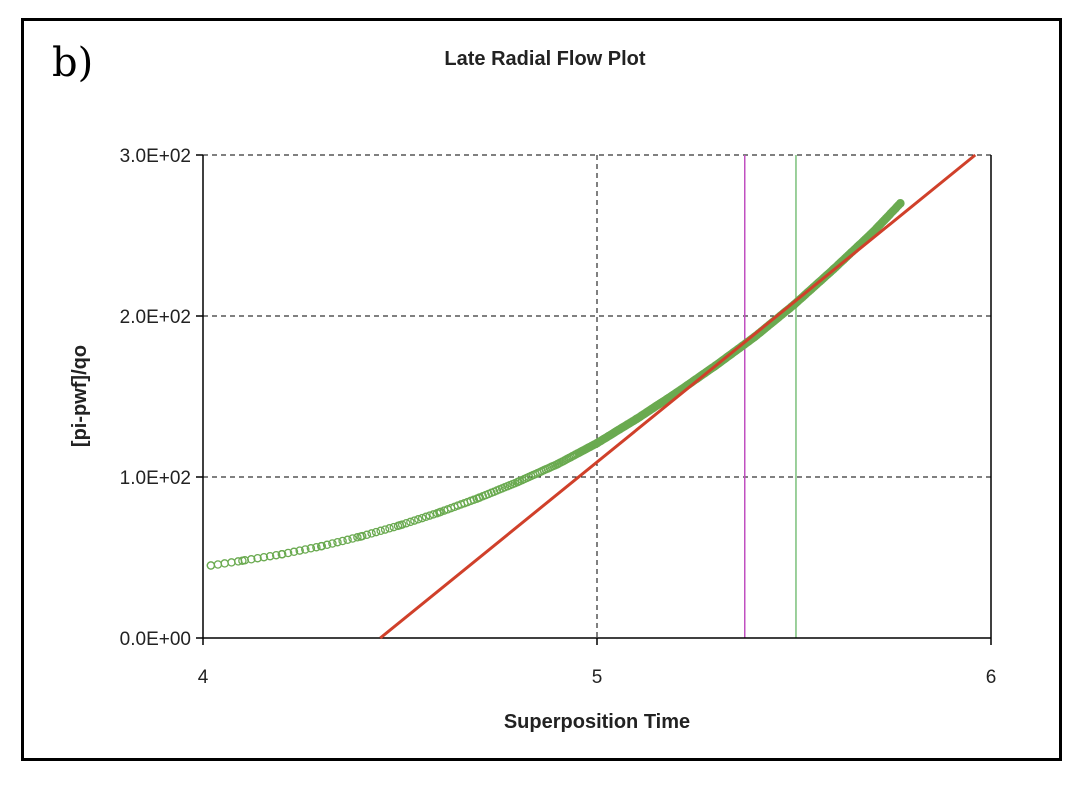  Describe the element at coordinates (73, 63) in the screenshot. I see `panel-label: b)` at that location.